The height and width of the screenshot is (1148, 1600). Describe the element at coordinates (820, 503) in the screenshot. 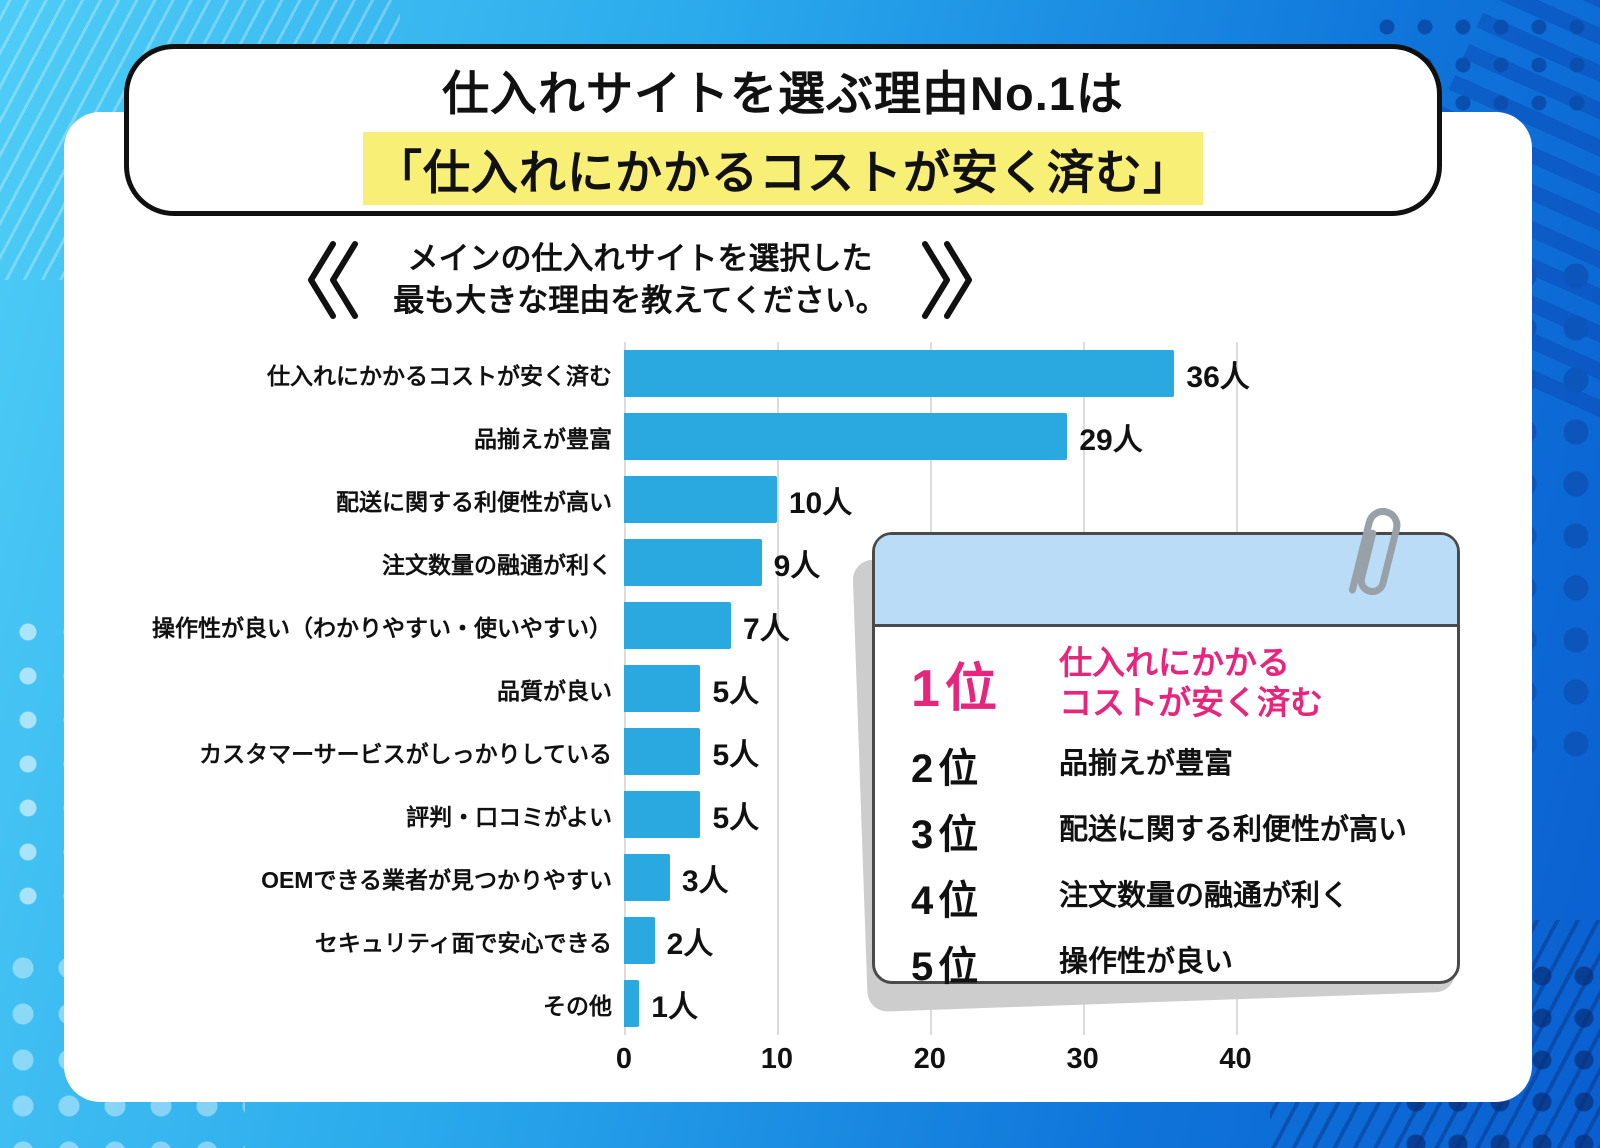

I see `bar-value-label: 10人` at that location.